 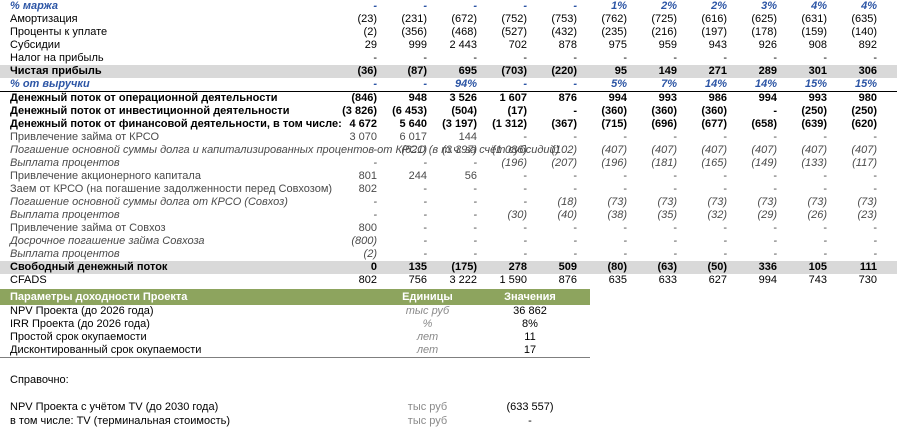 I want to click on cell-value: 144, so click(x=467, y=137).